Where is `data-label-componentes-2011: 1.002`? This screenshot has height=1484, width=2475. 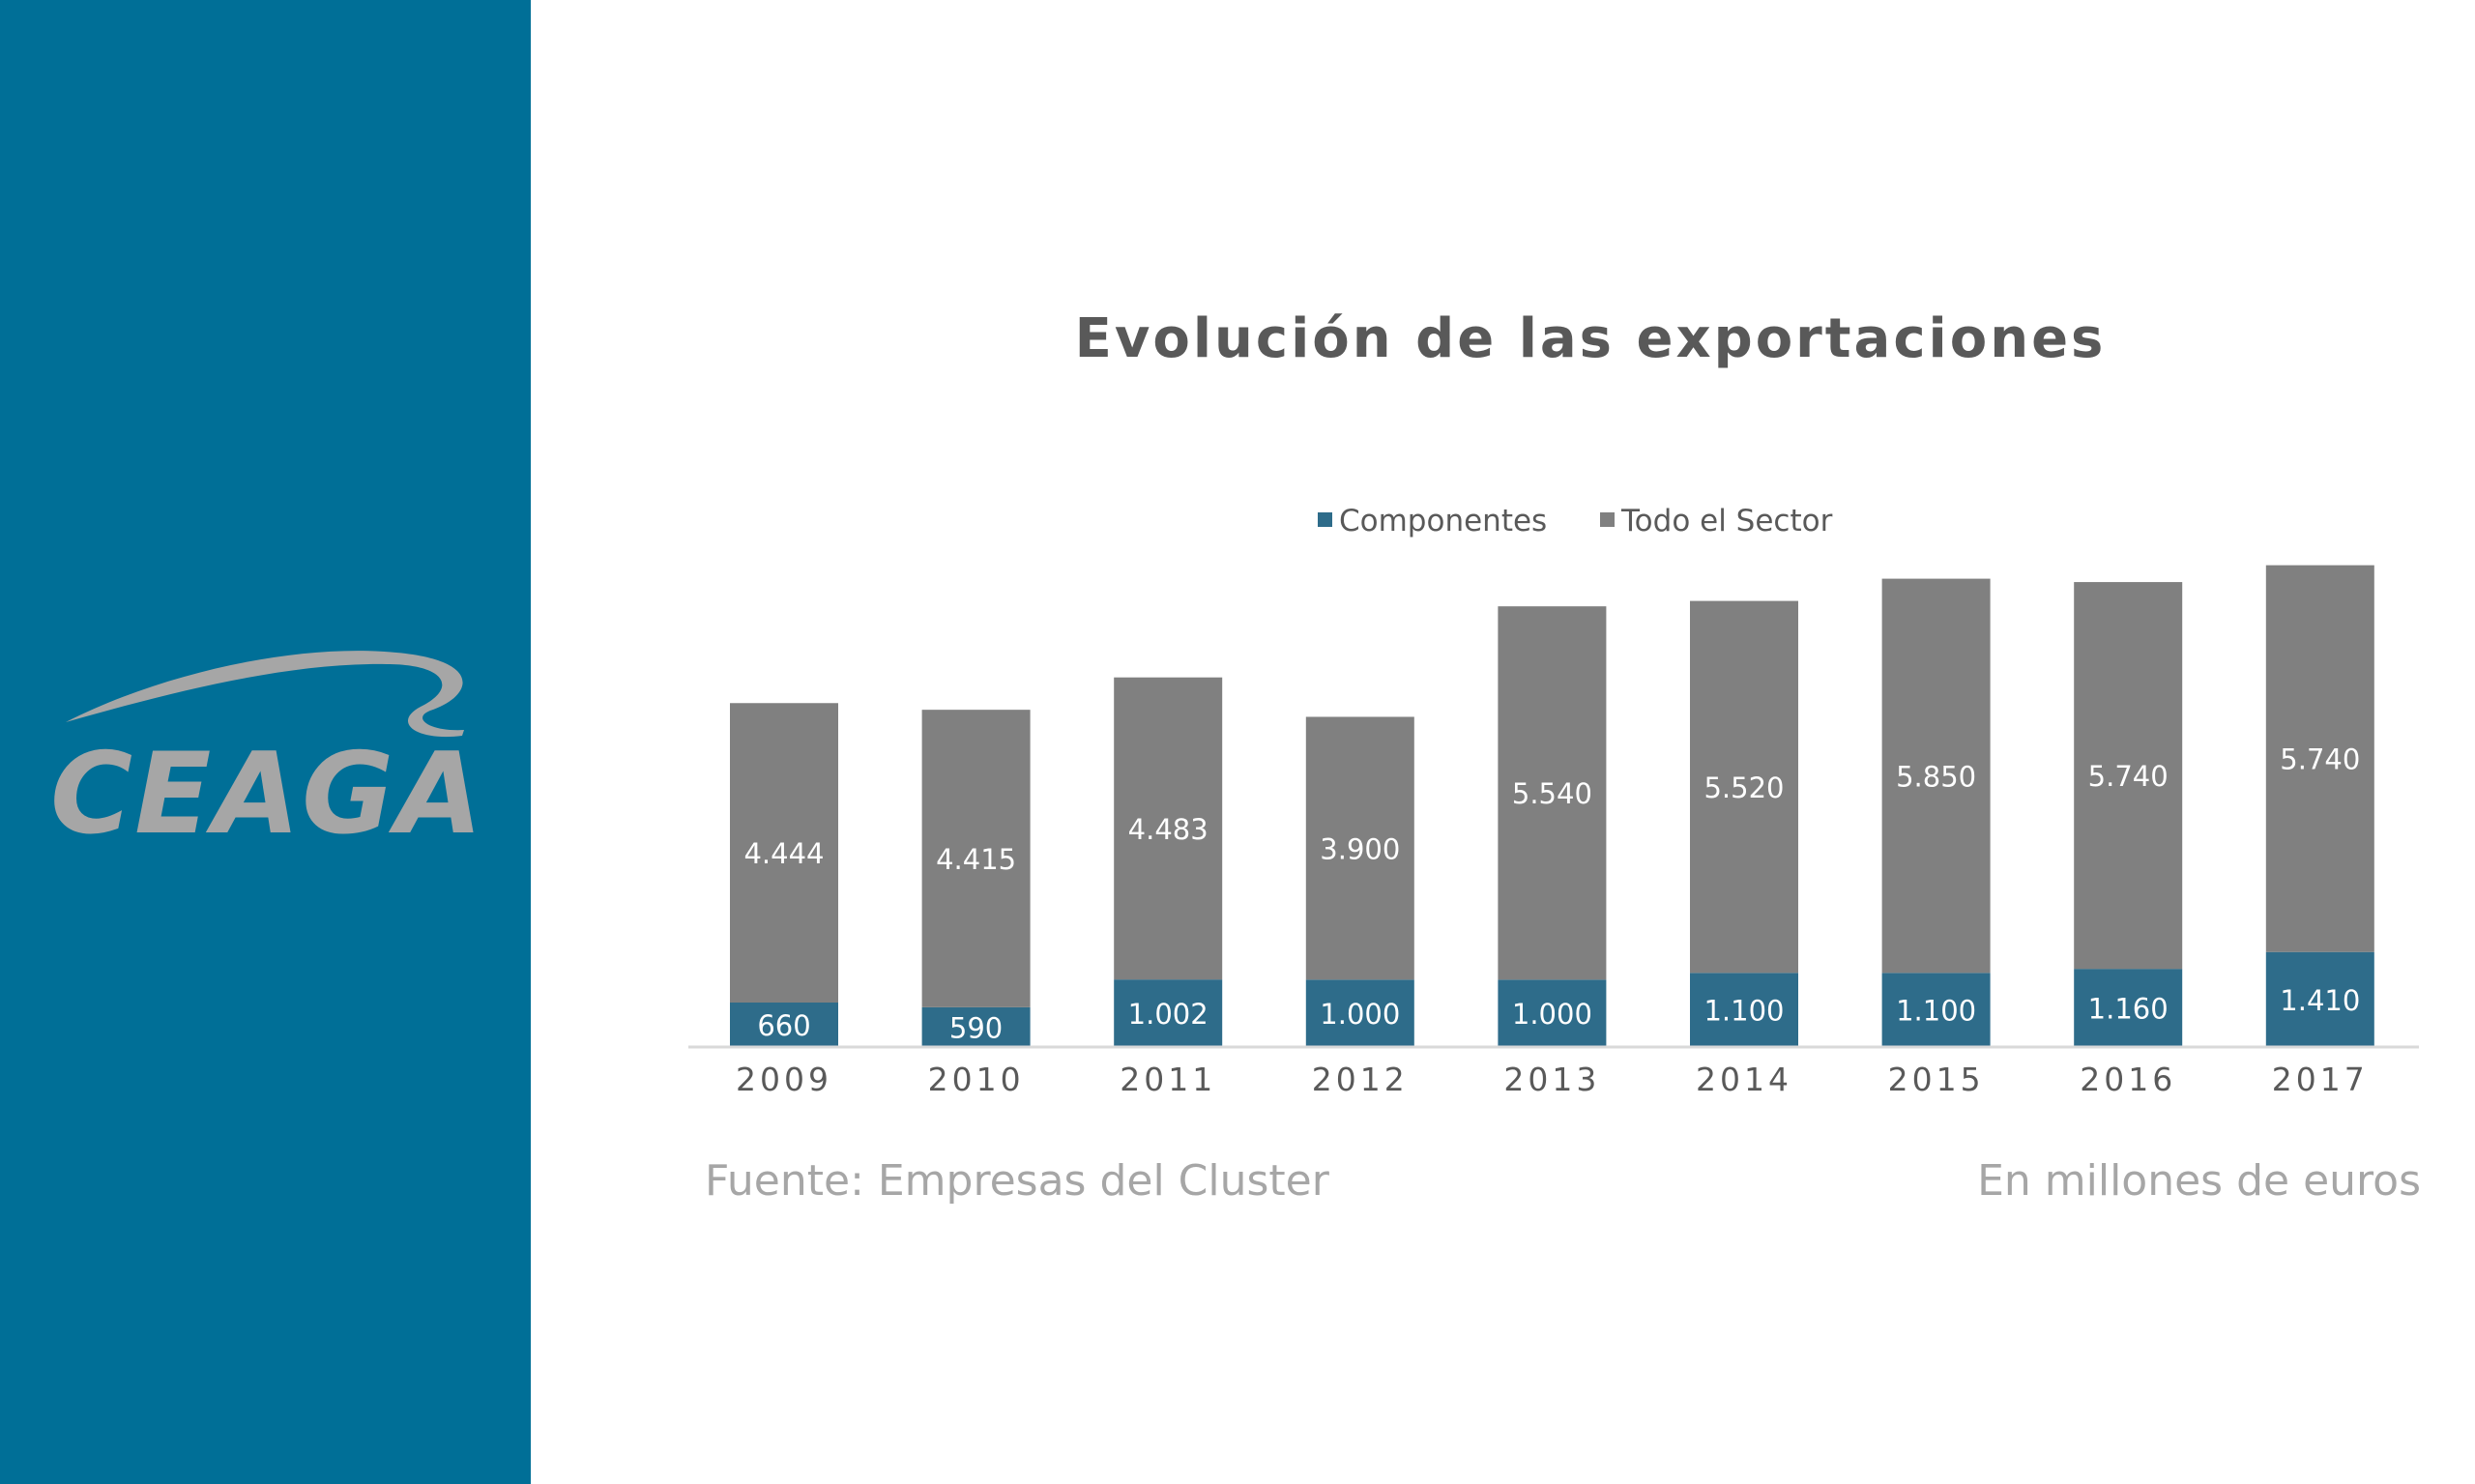
data-label-componentes-2011: 1.002 is located at coordinates (1168, 1015).